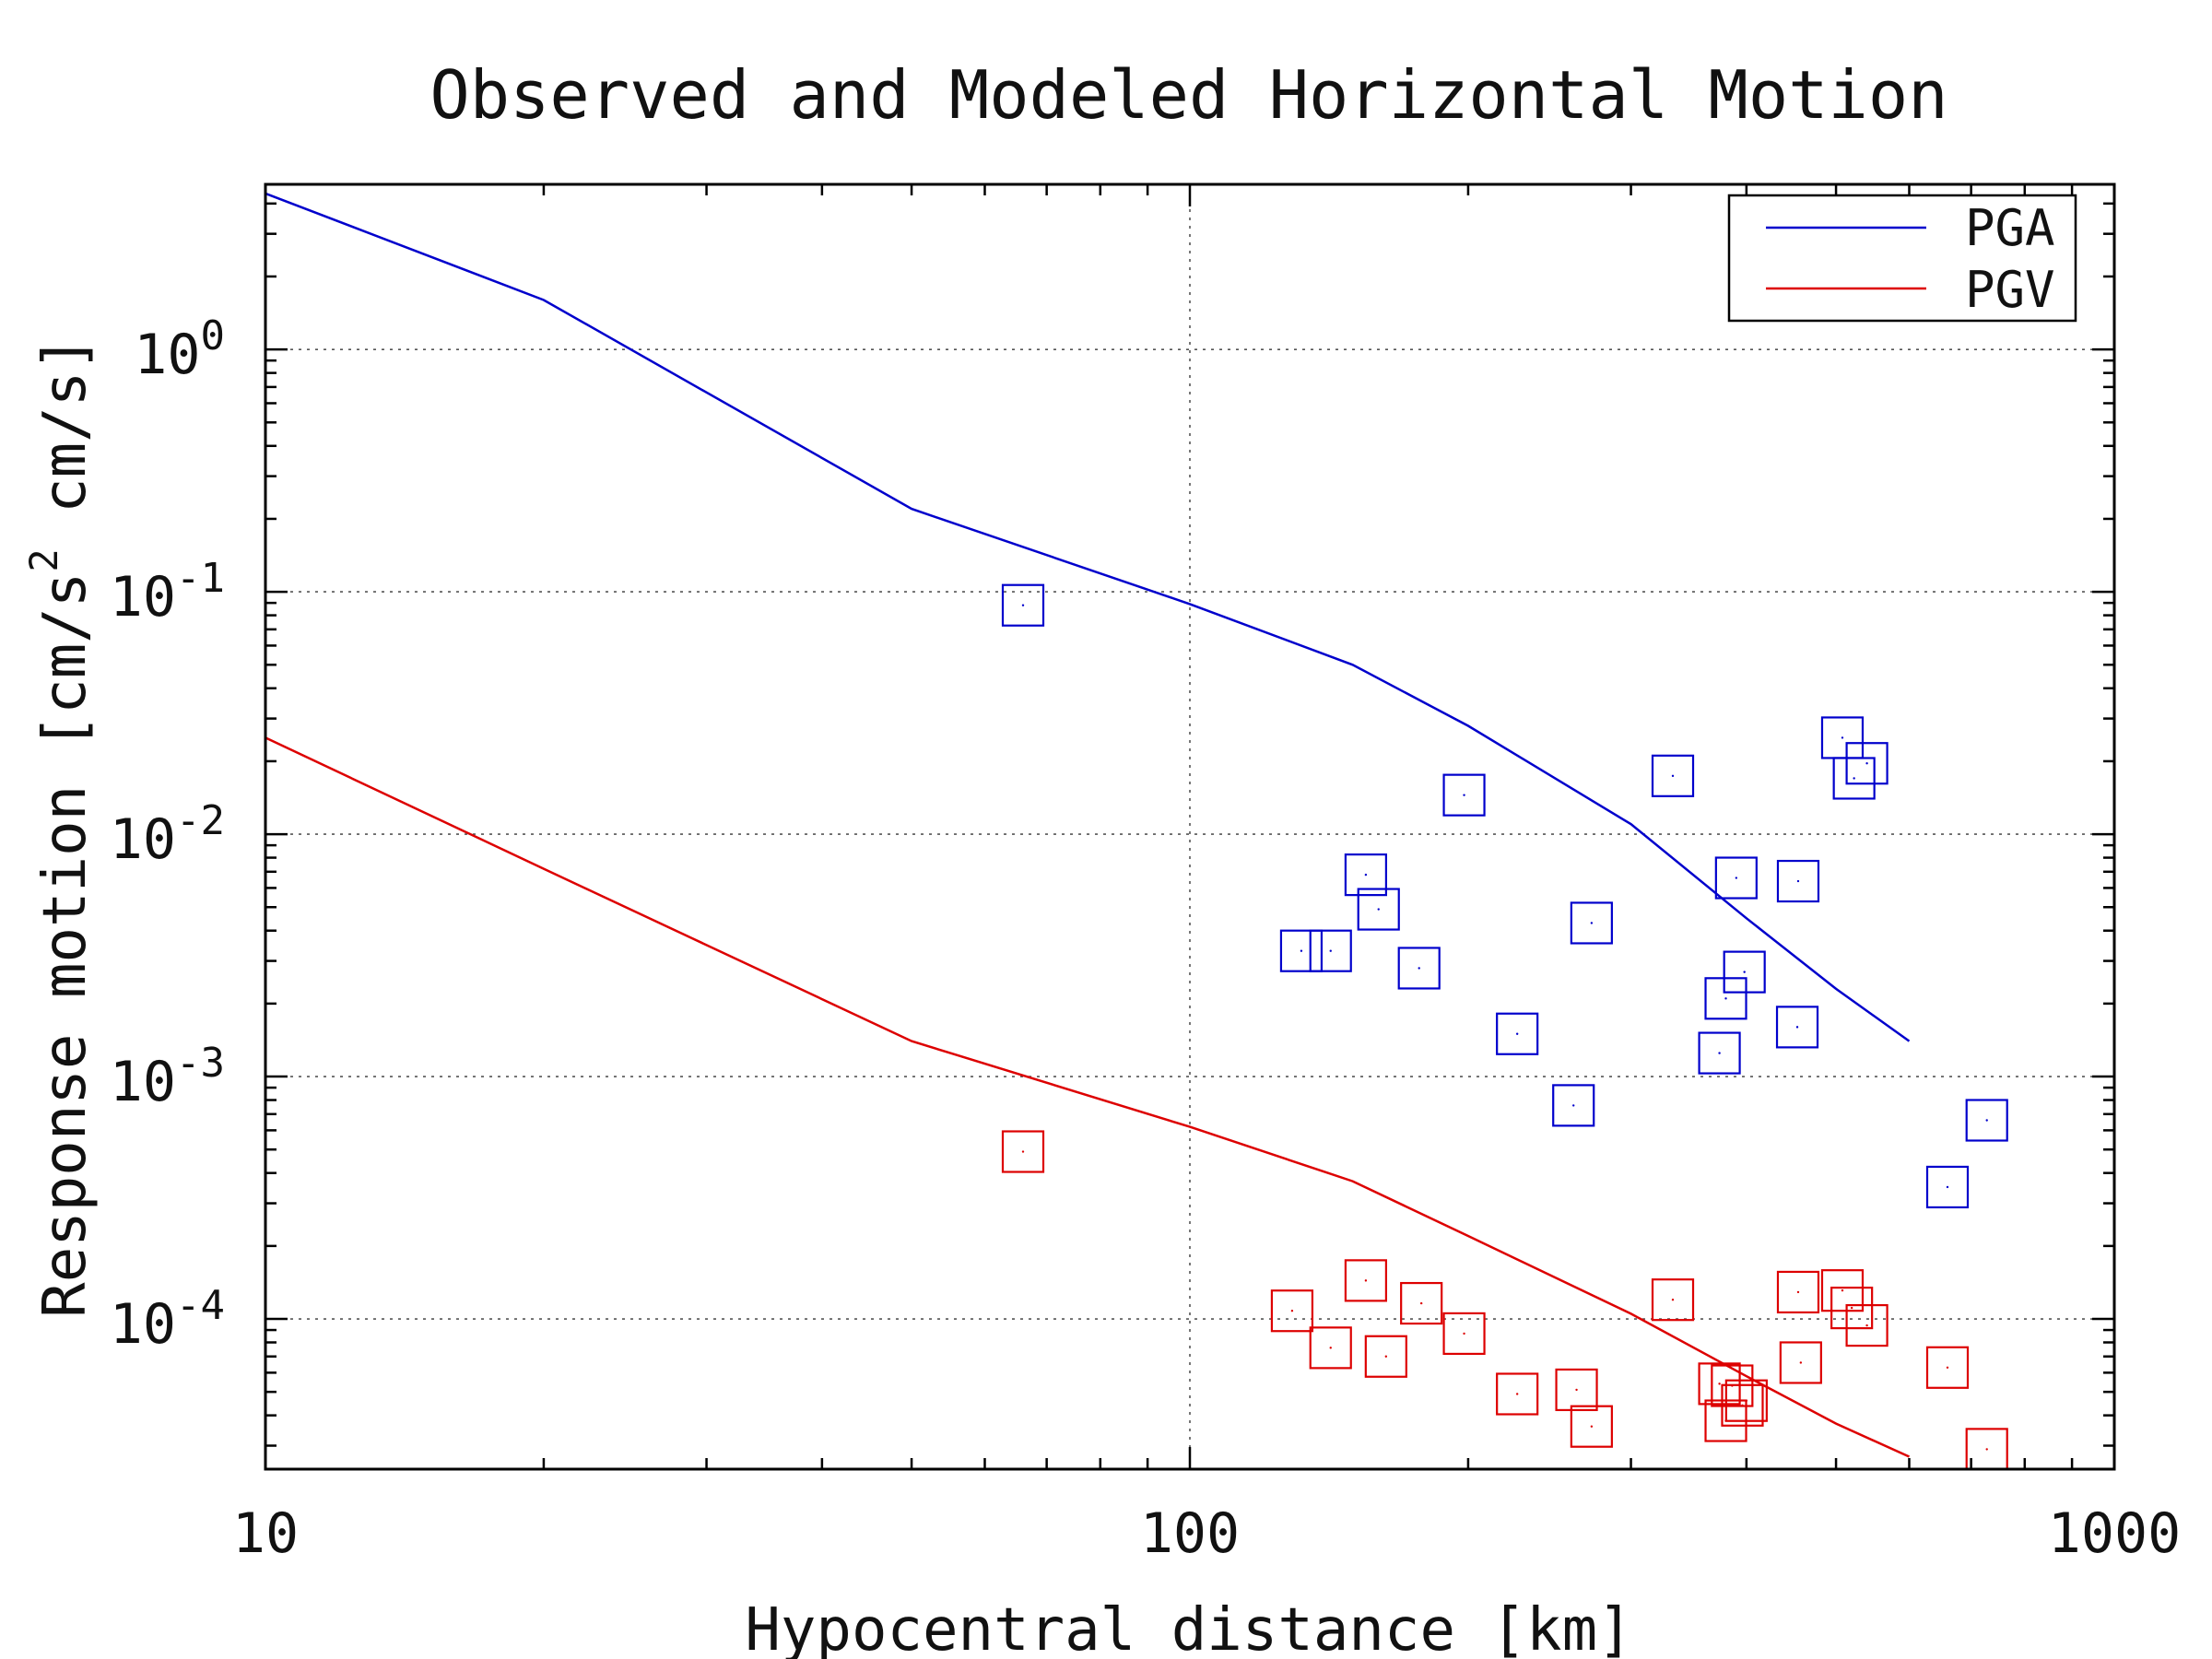 This screenshot has width=2212, height=1659. I want to click on y-tick-label: 10⁻¹, so click(167, 592).